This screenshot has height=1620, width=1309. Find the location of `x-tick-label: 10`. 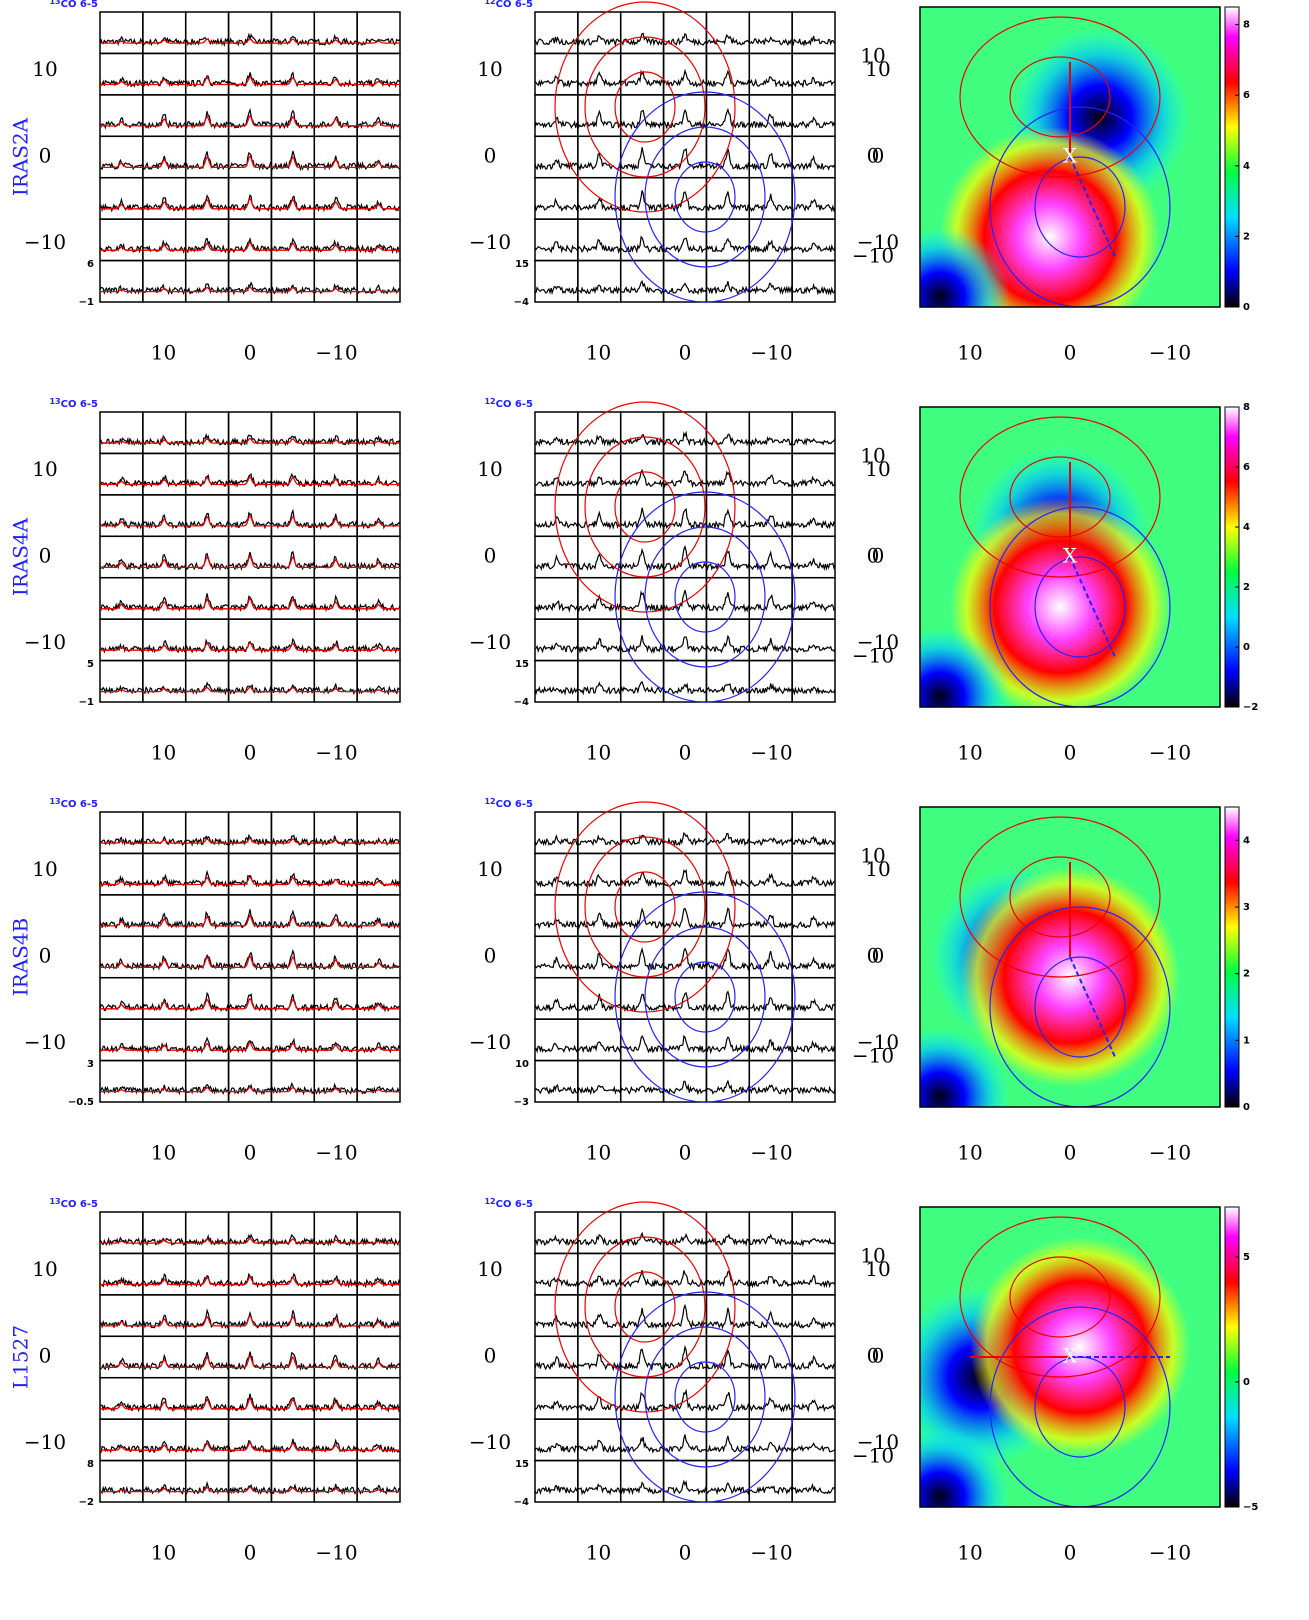

x-tick-label: 10 is located at coordinates (163, 1553).